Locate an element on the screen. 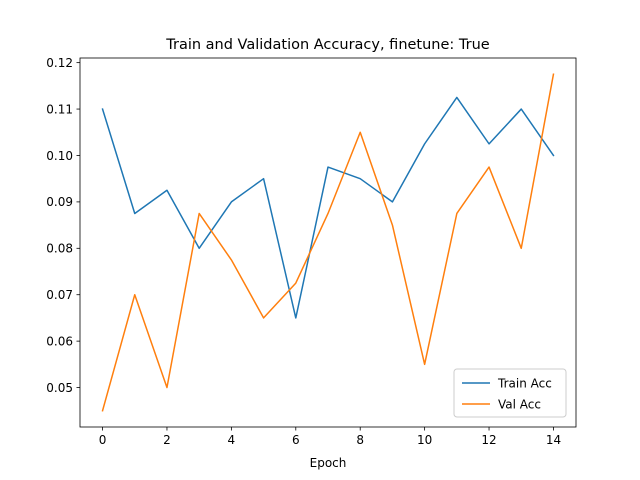  y-tick-label: 0.09 is located at coordinates (59, 202).